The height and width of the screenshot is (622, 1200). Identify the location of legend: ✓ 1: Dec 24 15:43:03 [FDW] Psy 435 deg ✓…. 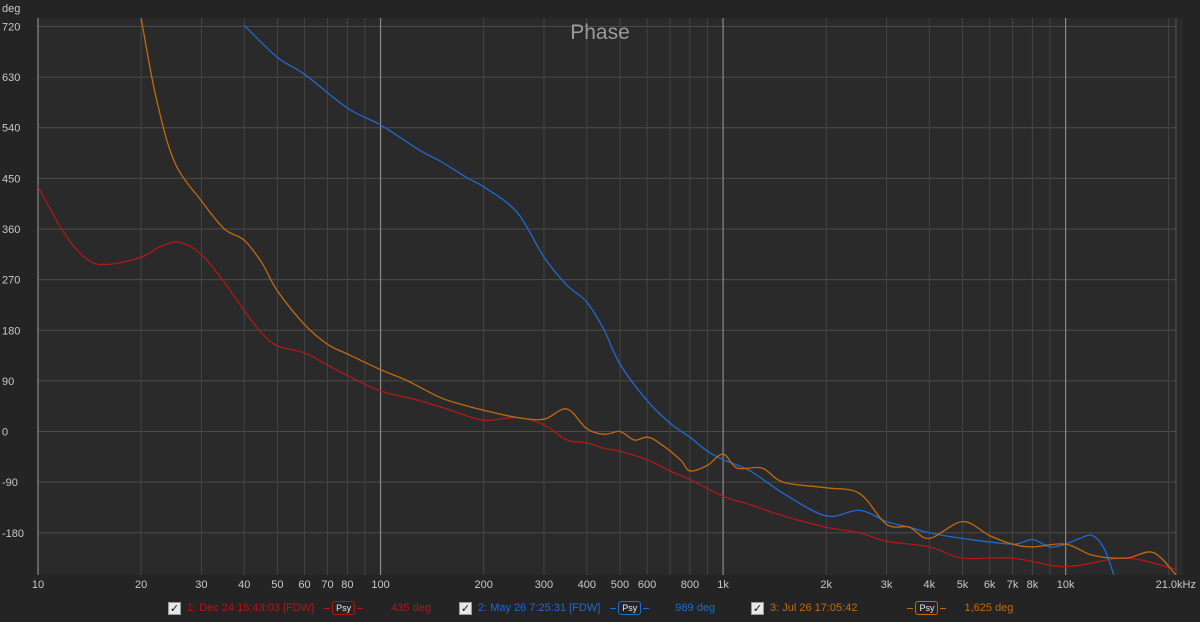
(600, 608).